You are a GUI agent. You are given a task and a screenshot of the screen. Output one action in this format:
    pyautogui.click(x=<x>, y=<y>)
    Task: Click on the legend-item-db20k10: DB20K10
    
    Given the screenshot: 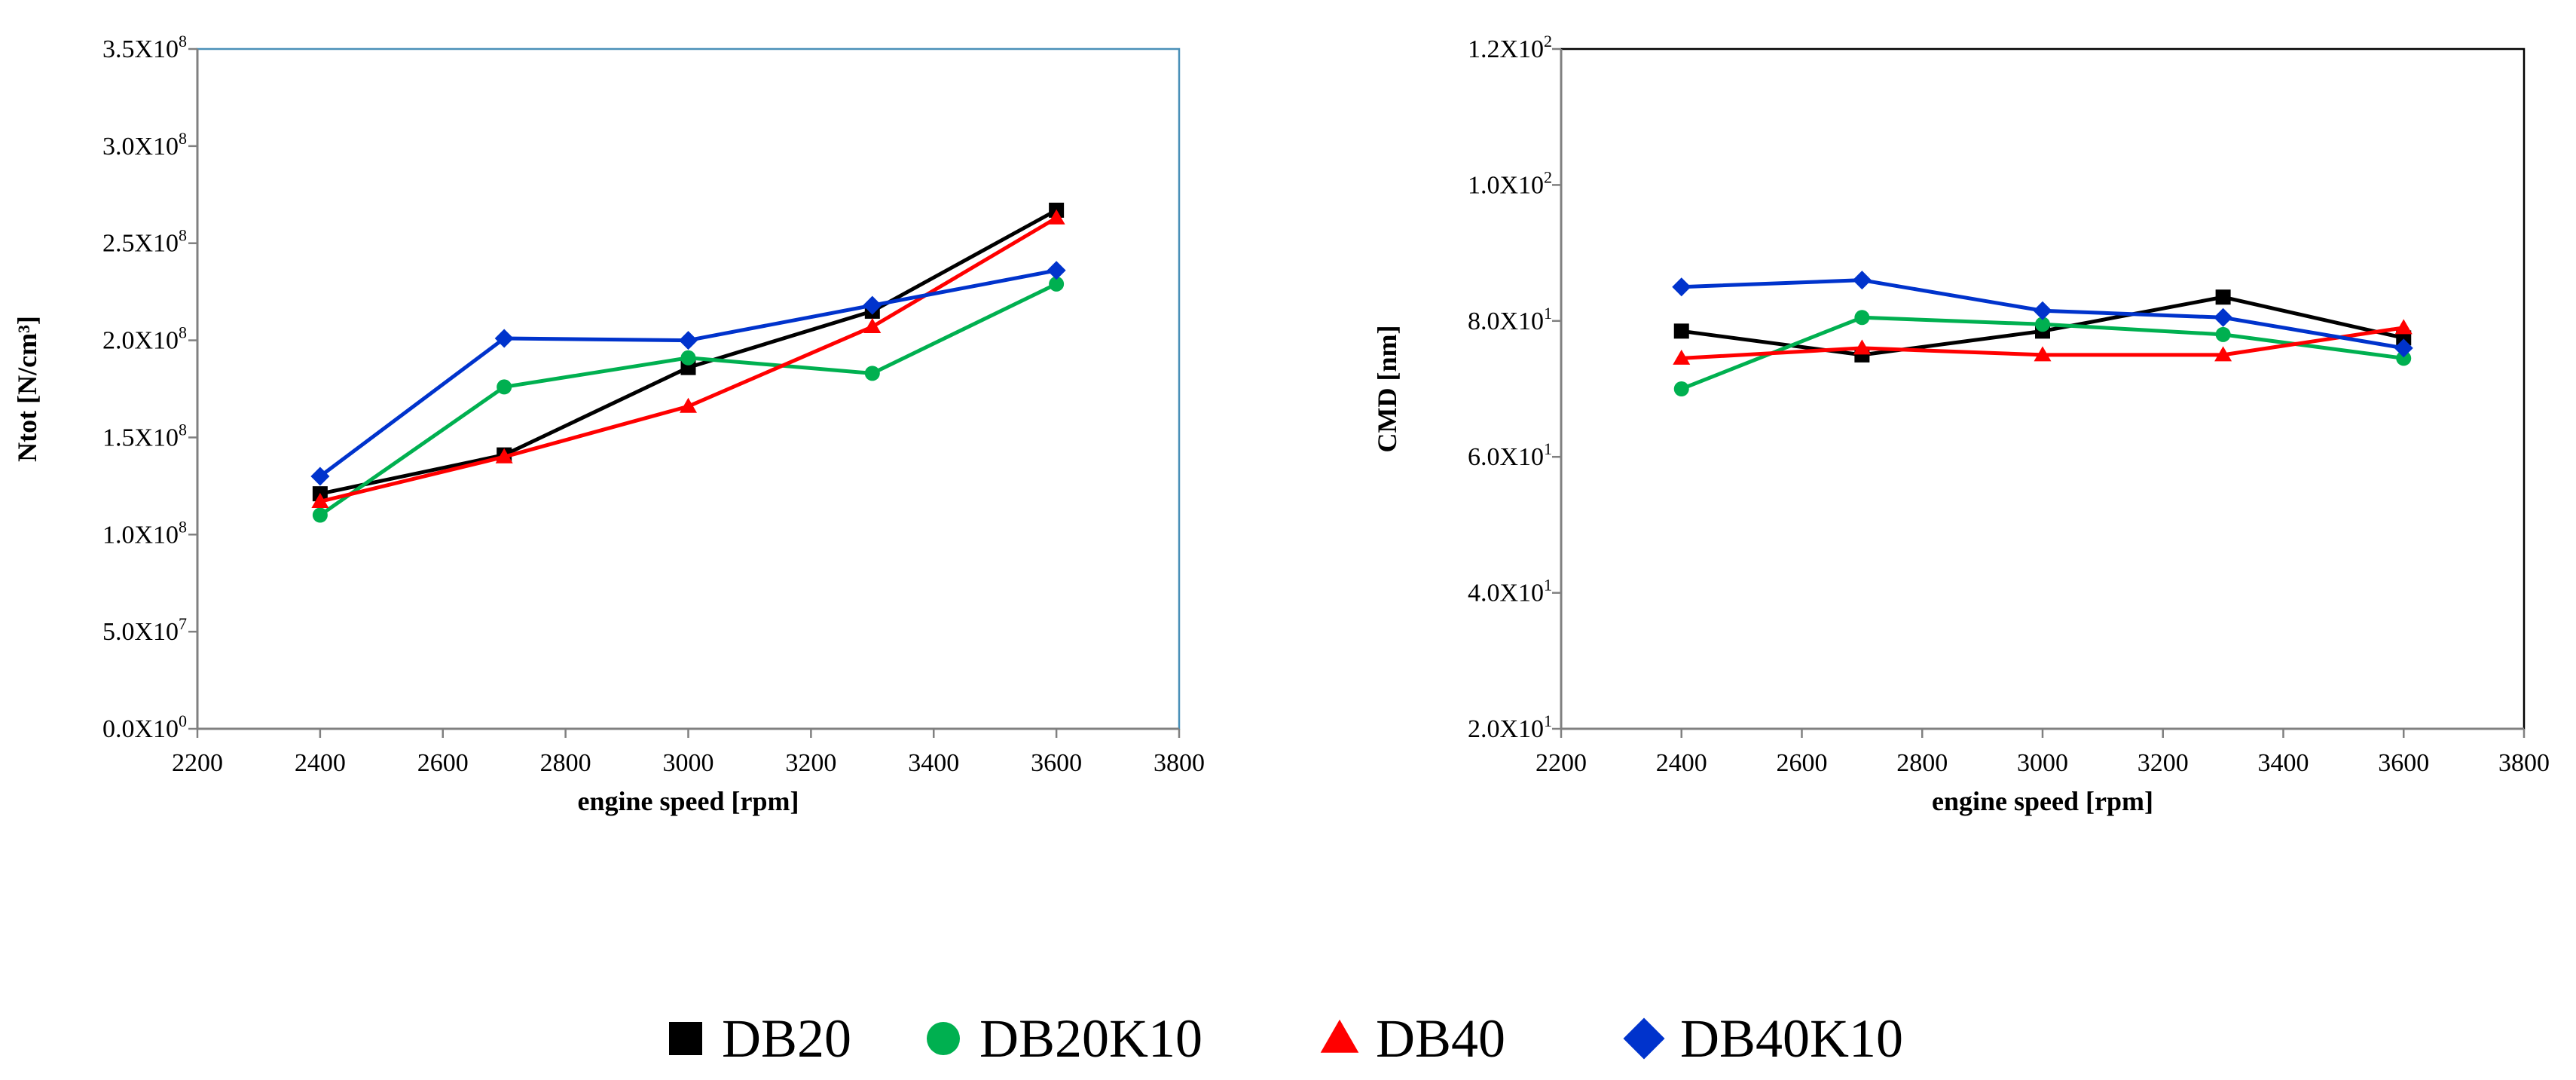 What is the action you would take?
    pyautogui.click(x=1064, y=1038)
    